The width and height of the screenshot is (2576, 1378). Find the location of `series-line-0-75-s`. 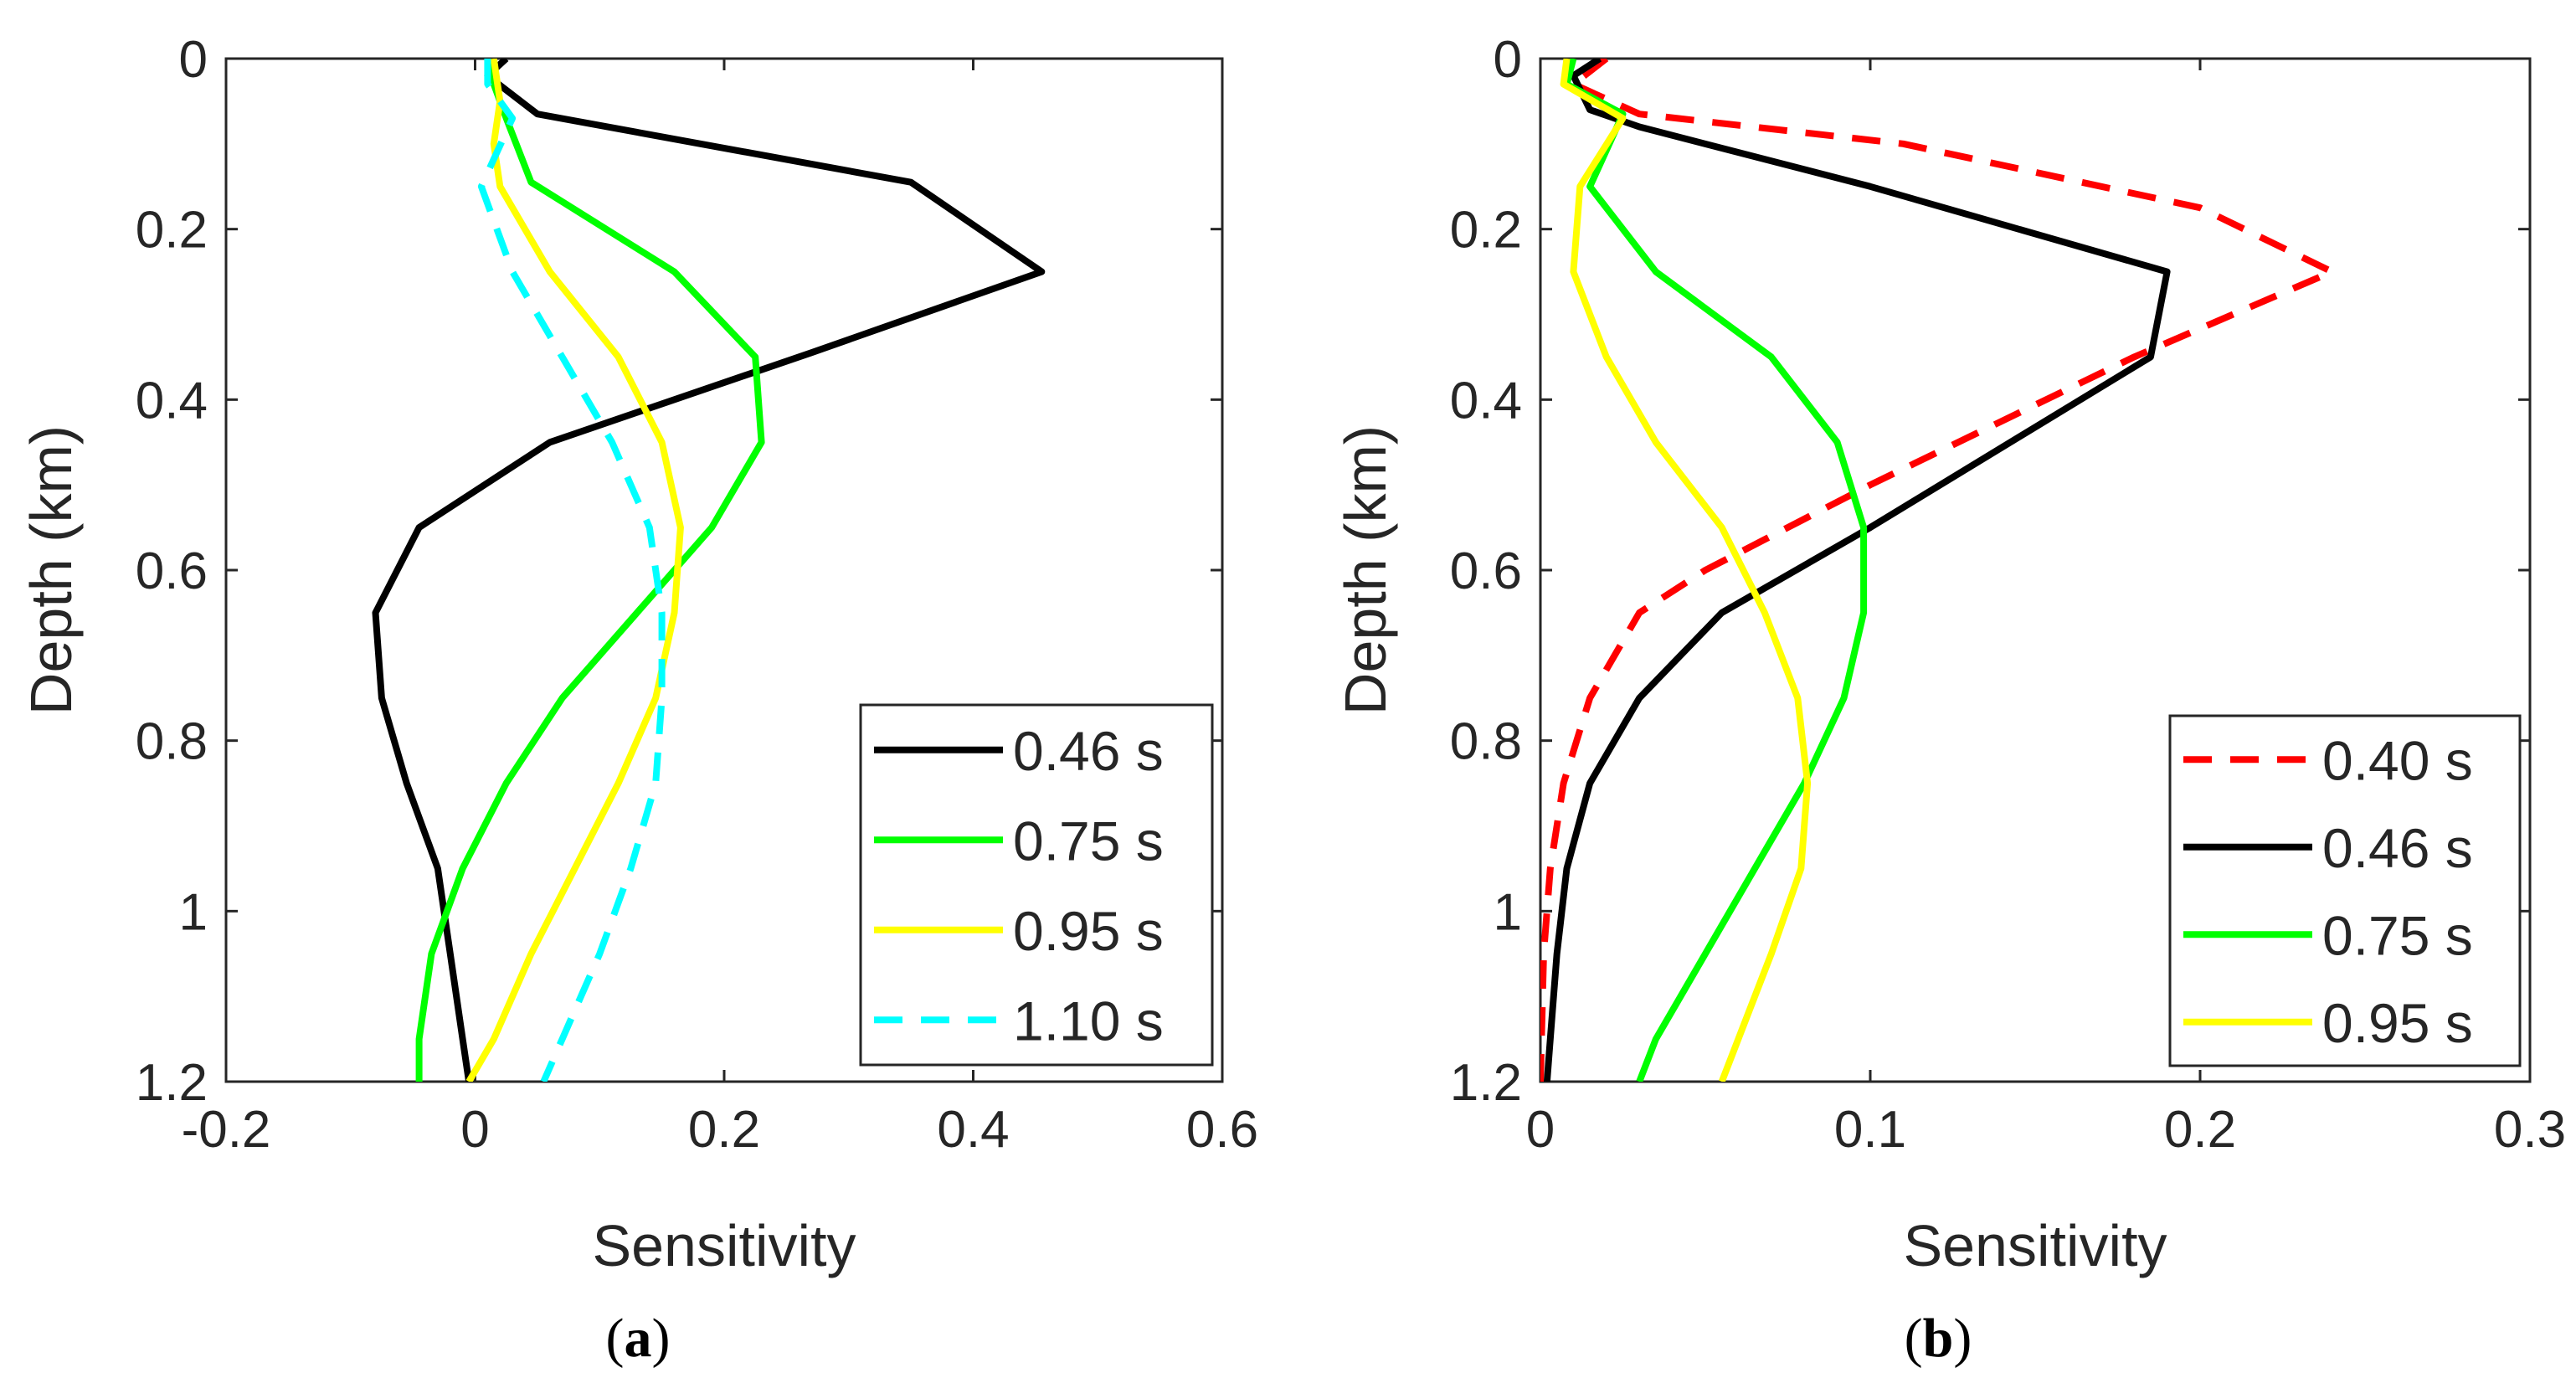

series-line-0-75-s is located at coordinates (590, 570).